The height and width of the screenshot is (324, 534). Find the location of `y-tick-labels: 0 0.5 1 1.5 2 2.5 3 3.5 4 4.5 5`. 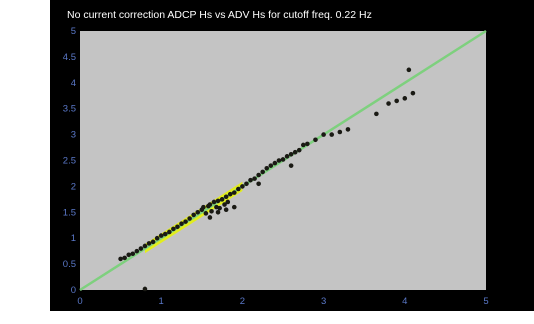

y-tick-labels: 0 0.5 1 1.5 2 2.5 3 3.5 4 4.5 5 is located at coordinates (69, 161).